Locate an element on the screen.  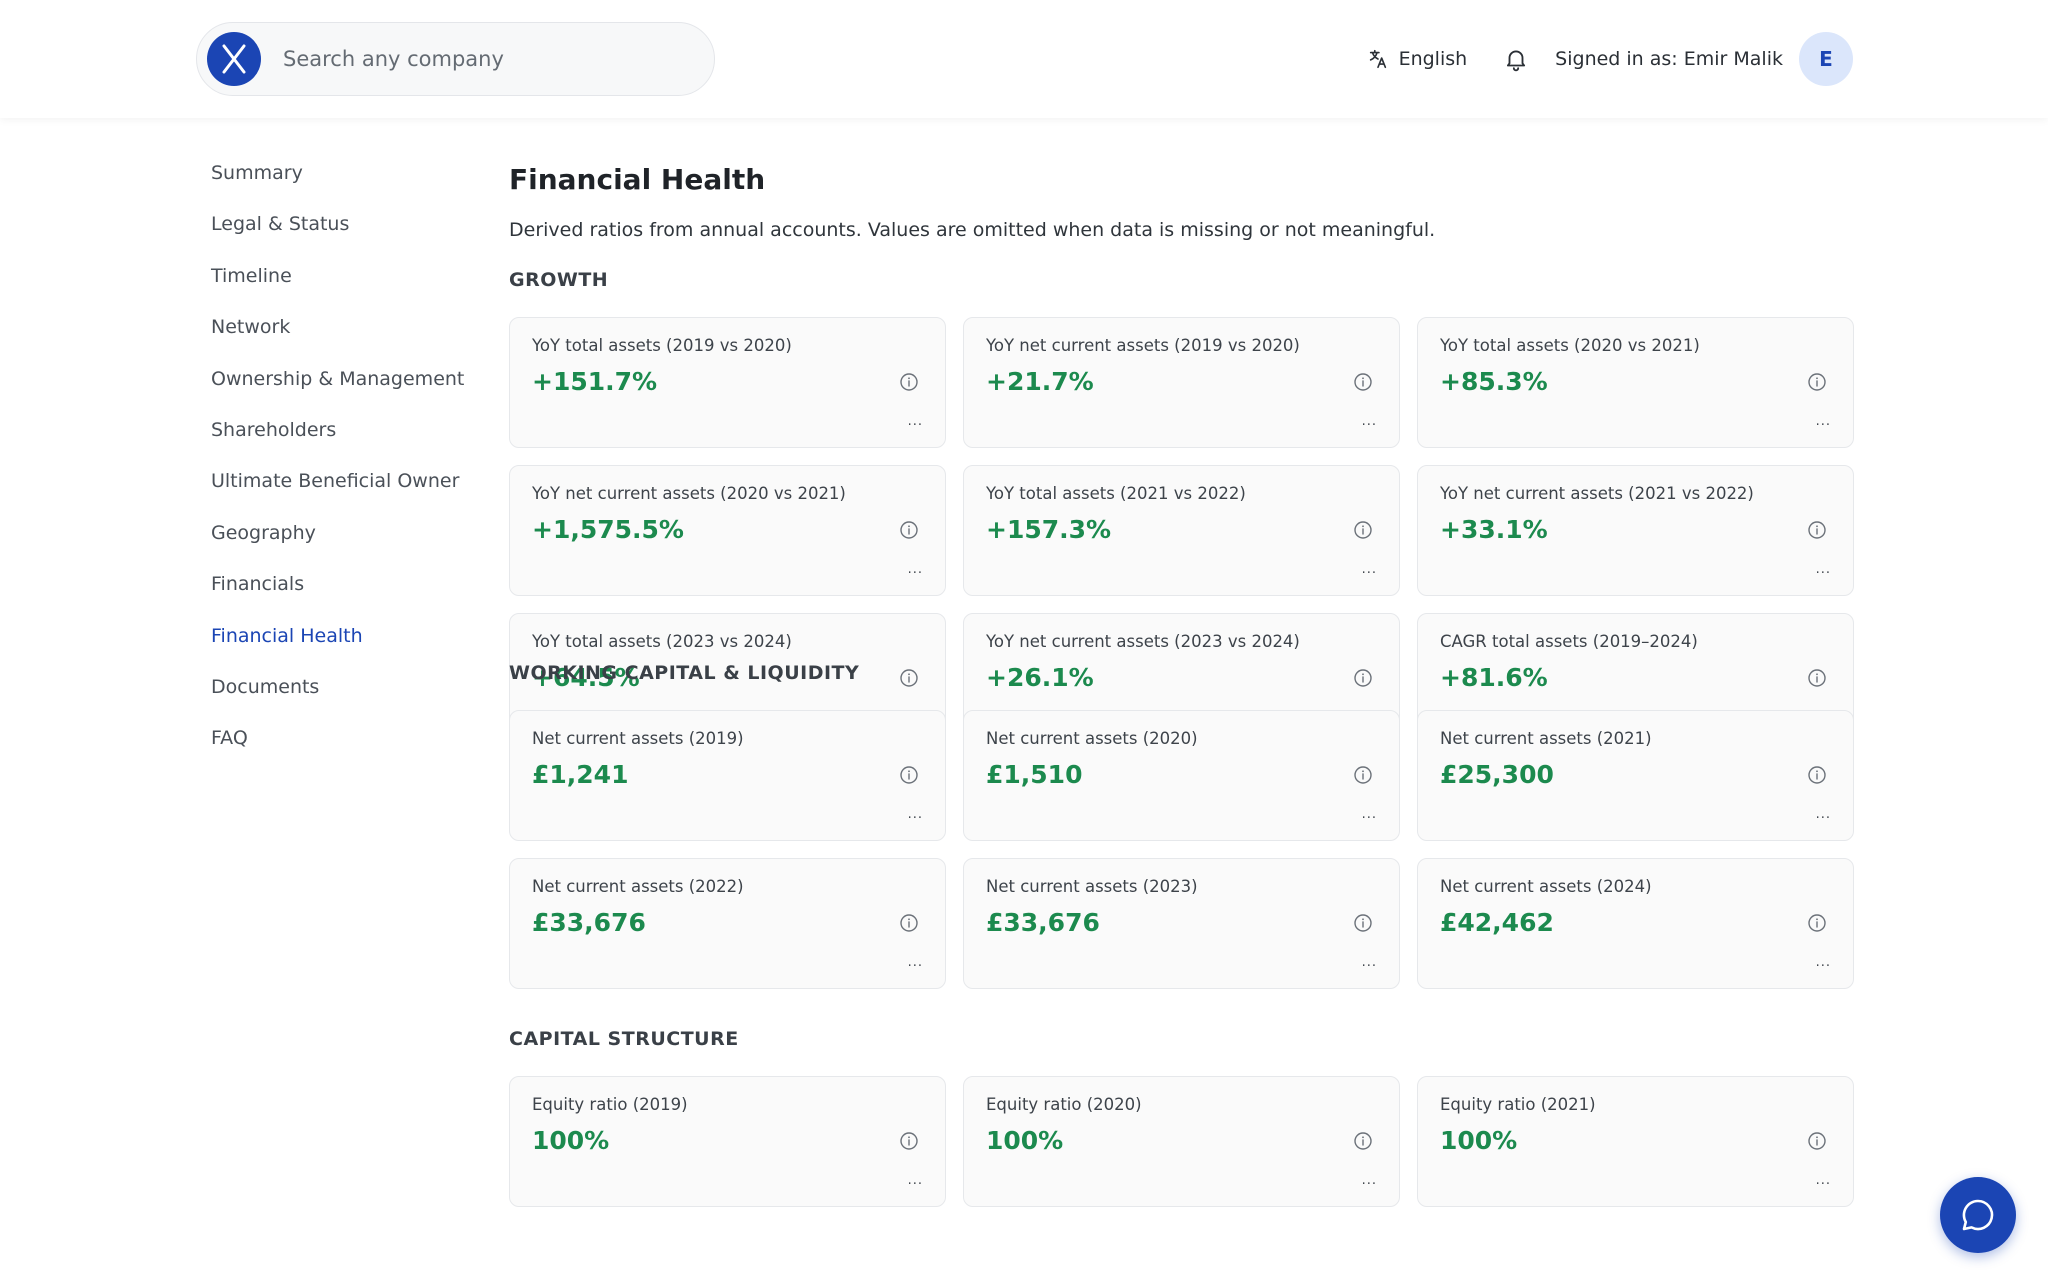
metric-value: +1,575.5% is located at coordinates (608, 529).